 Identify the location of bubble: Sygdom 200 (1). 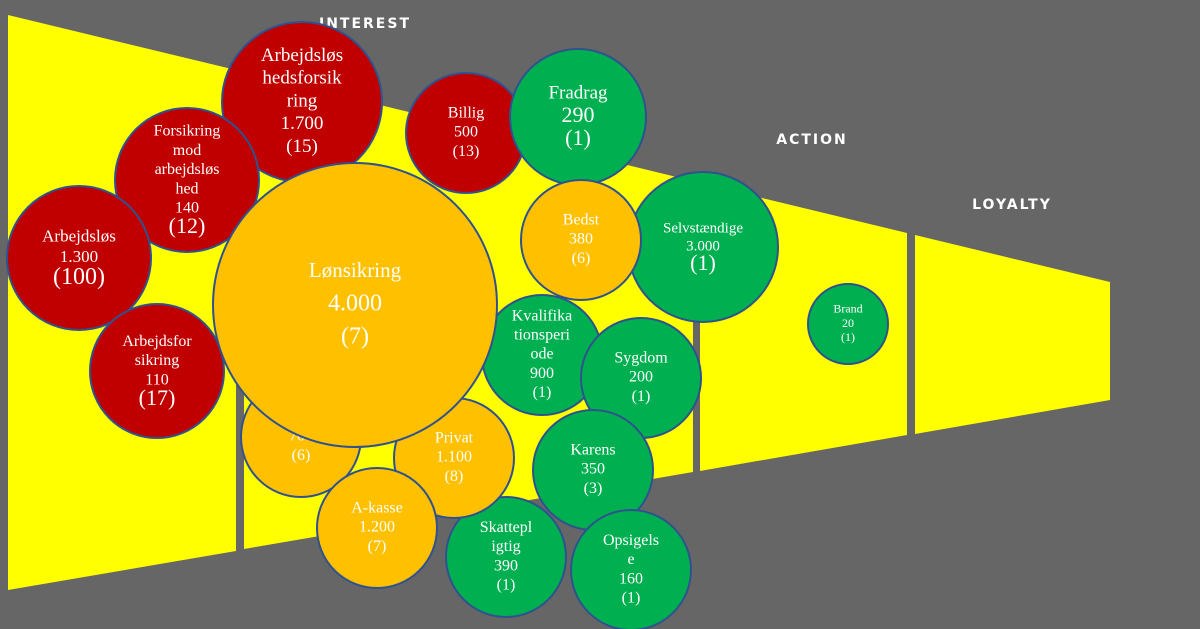
(641, 378).